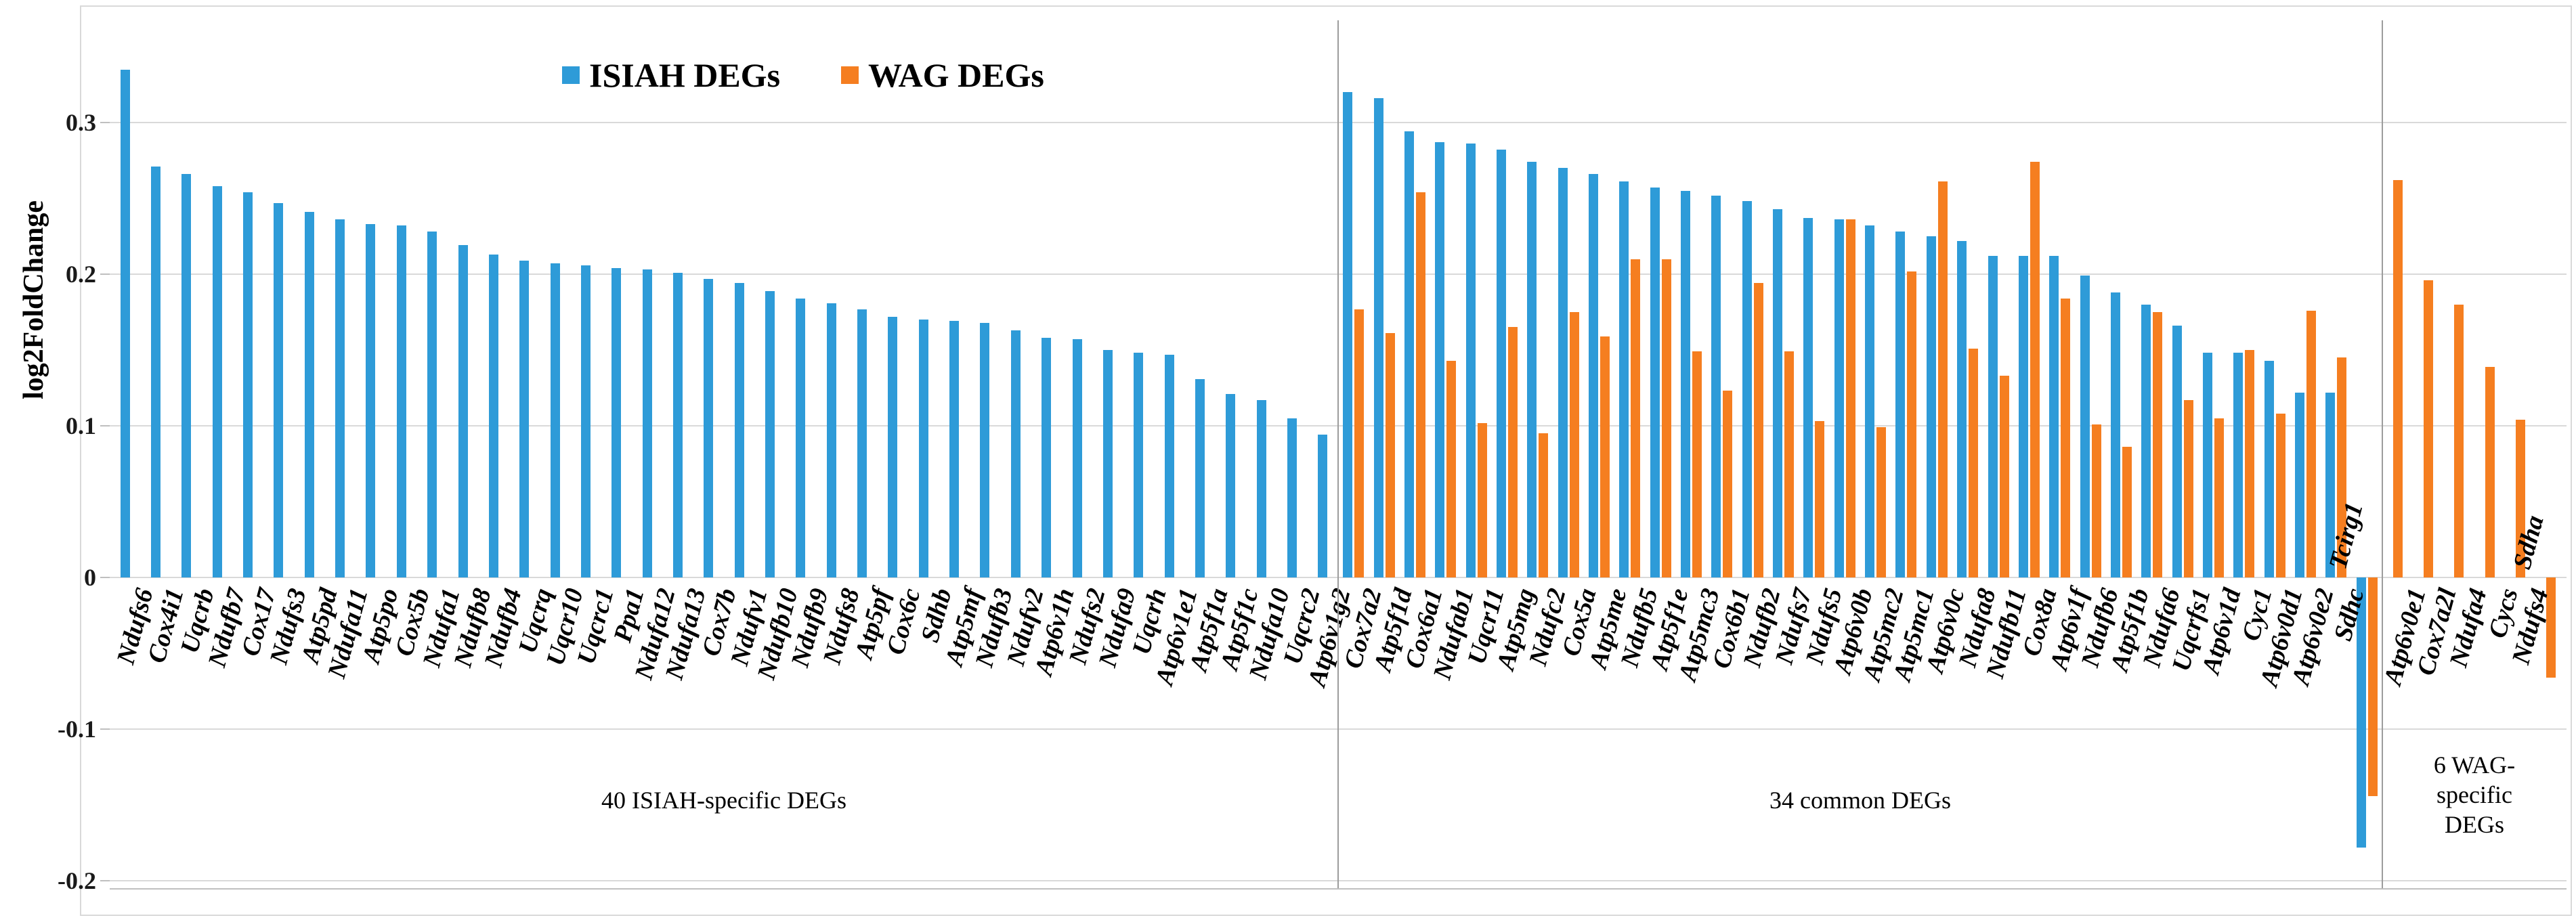 Image resolution: width=2576 pixels, height=920 pixels. Describe the element at coordinates (2238, 465) in the screenshot. I see `bar-isiah-Cyc1` at that location.